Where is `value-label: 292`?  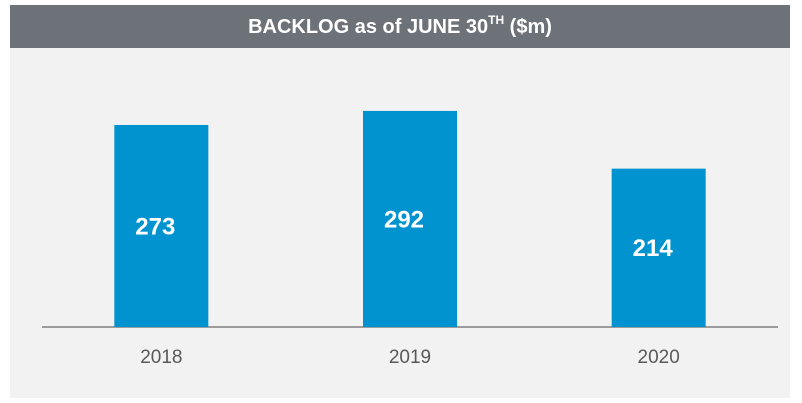
value-label: 292 is located at coordinates (404, 219).